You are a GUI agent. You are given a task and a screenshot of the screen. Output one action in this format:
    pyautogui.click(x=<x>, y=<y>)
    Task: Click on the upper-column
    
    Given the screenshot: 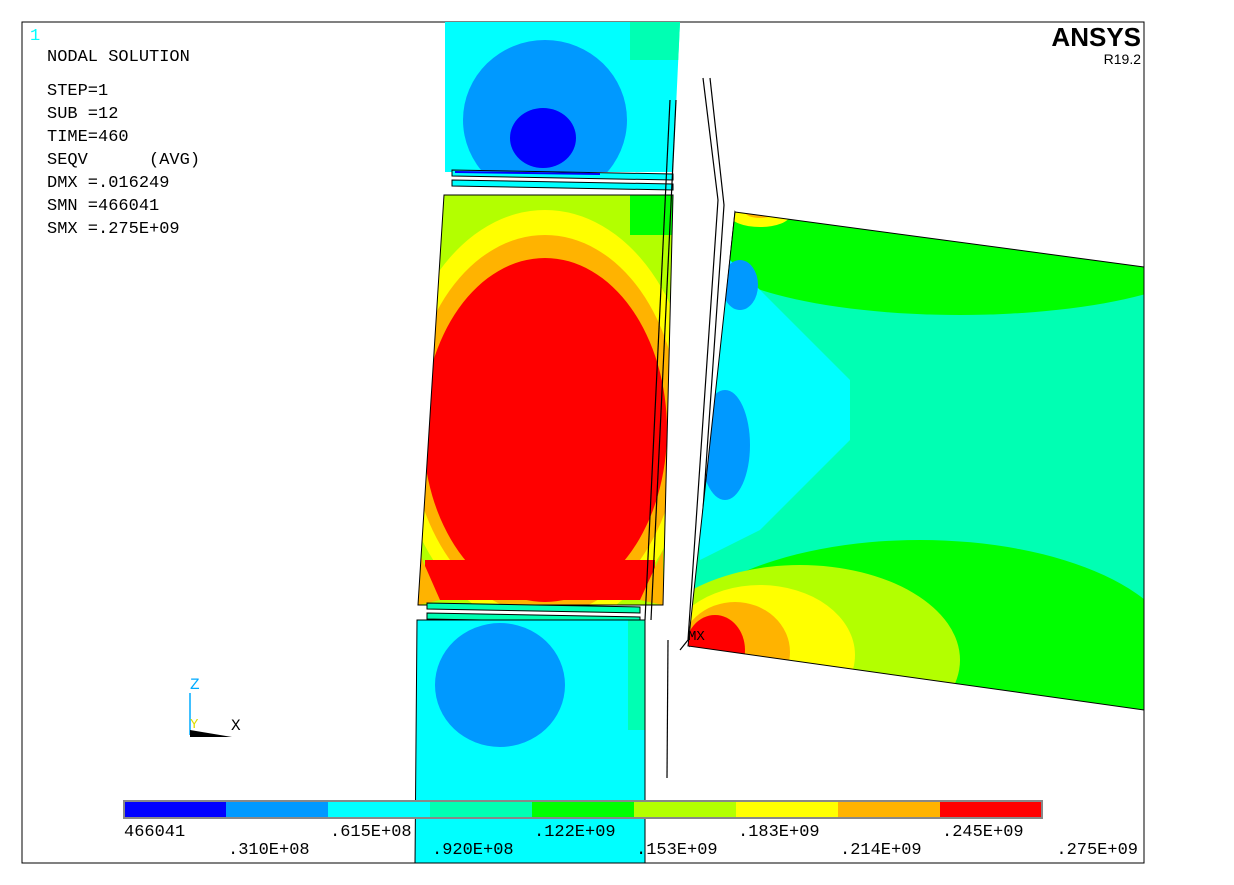 What is the action you would take?
    pyautogui.click(x=562, y=97)
    